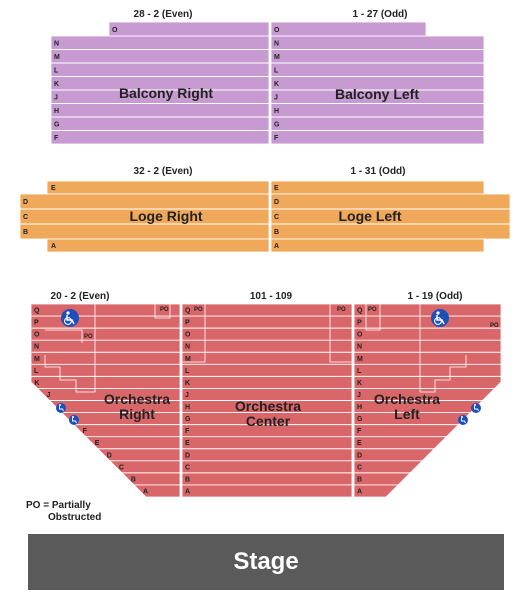 The height and width of the screenshot is (602, 525). I want to click on orchestra-left-row-label: D, so click(359, 455).